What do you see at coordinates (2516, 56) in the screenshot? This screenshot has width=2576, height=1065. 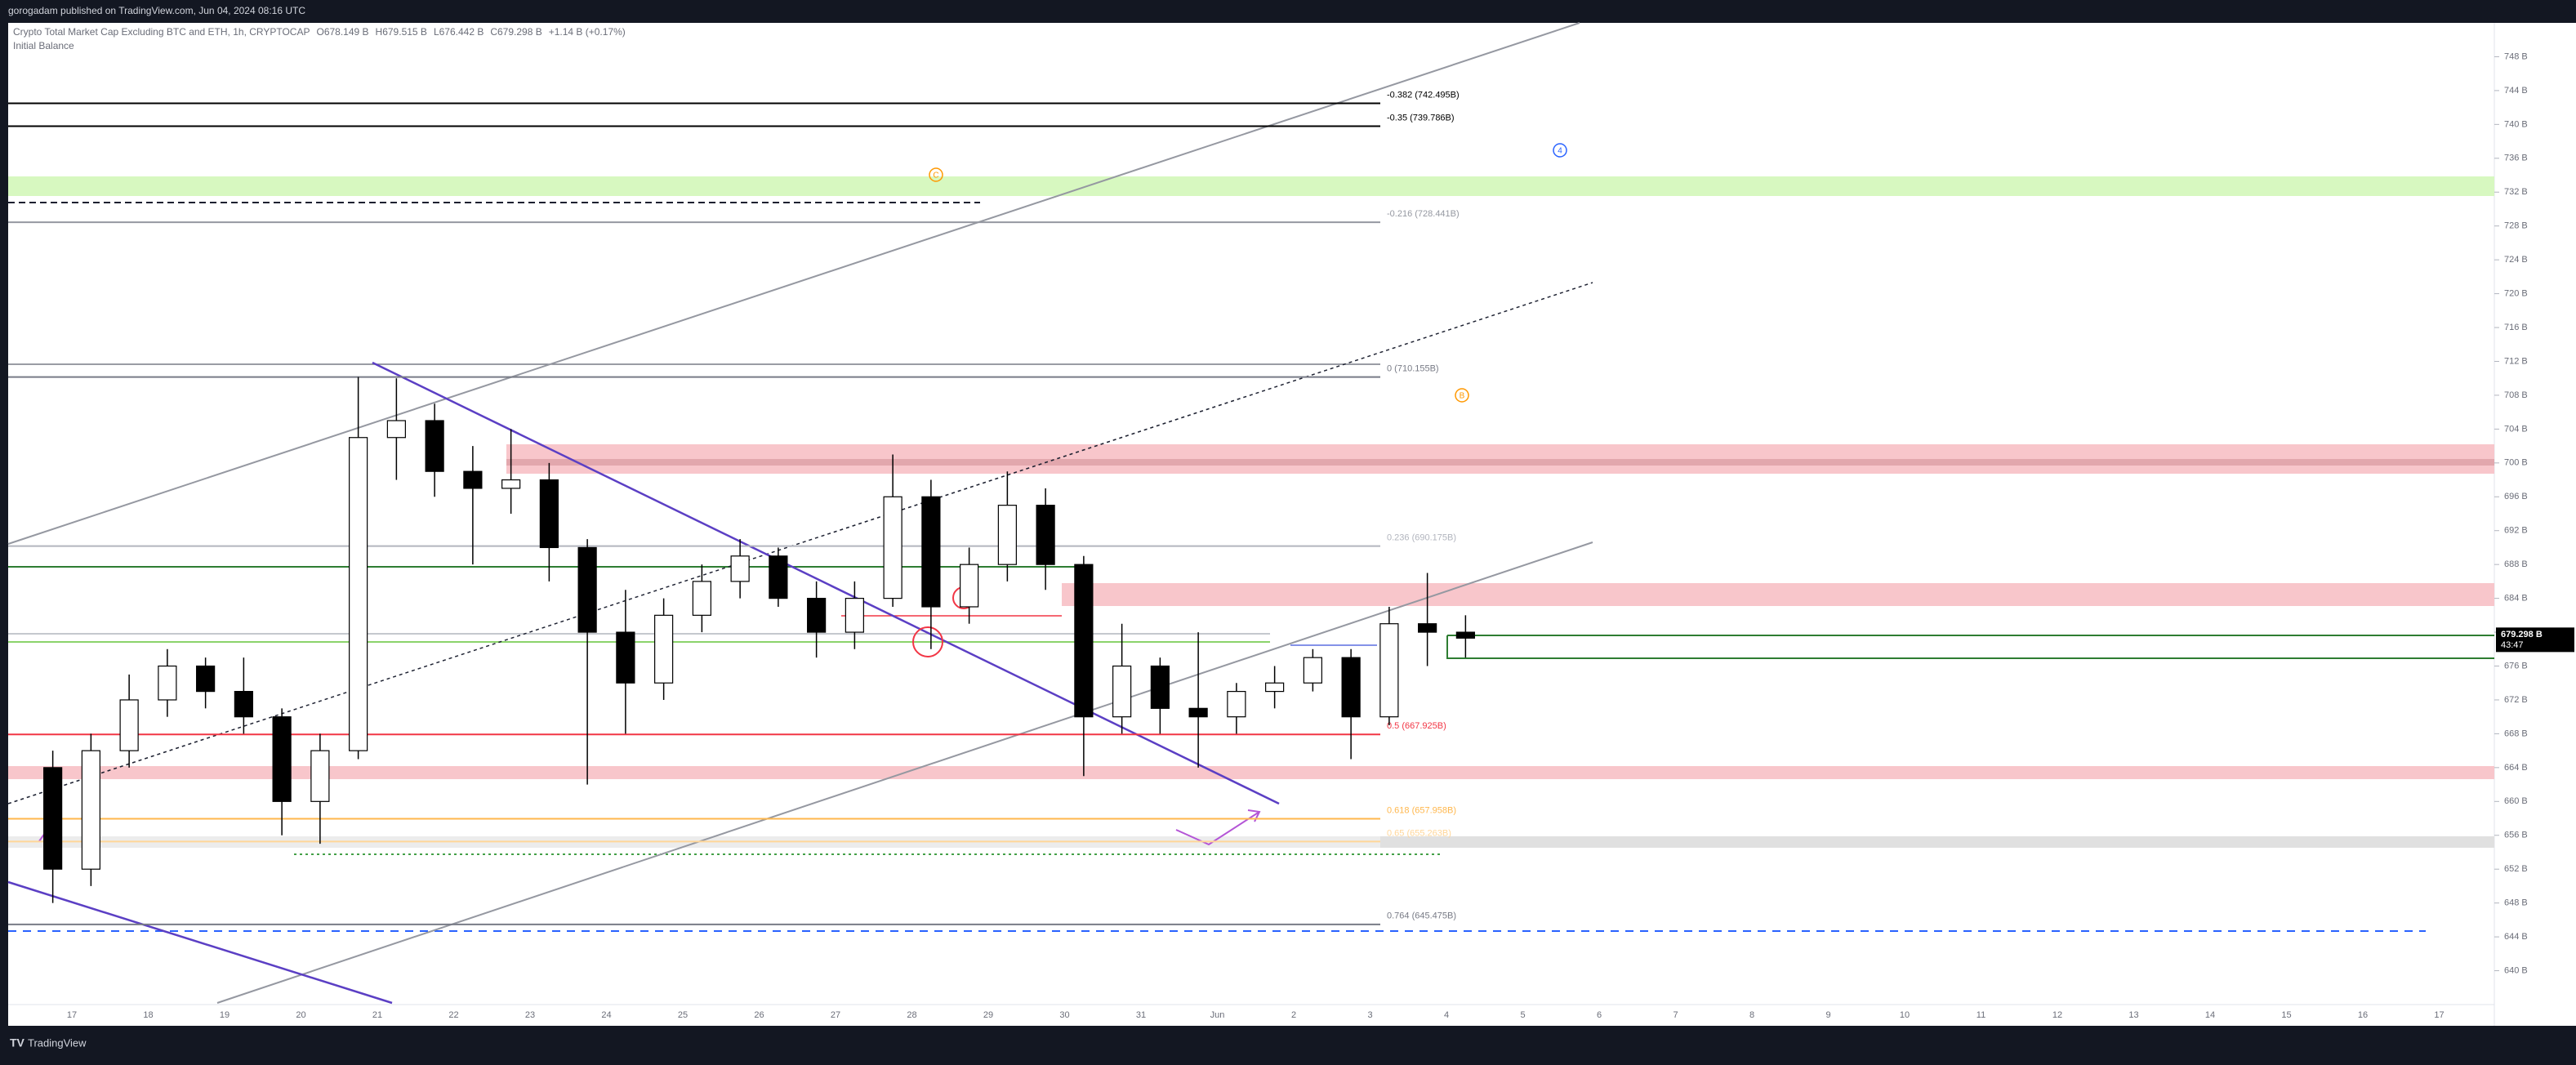 I see `y-tick-label: 748 B` at bounding box center [2516, 56].